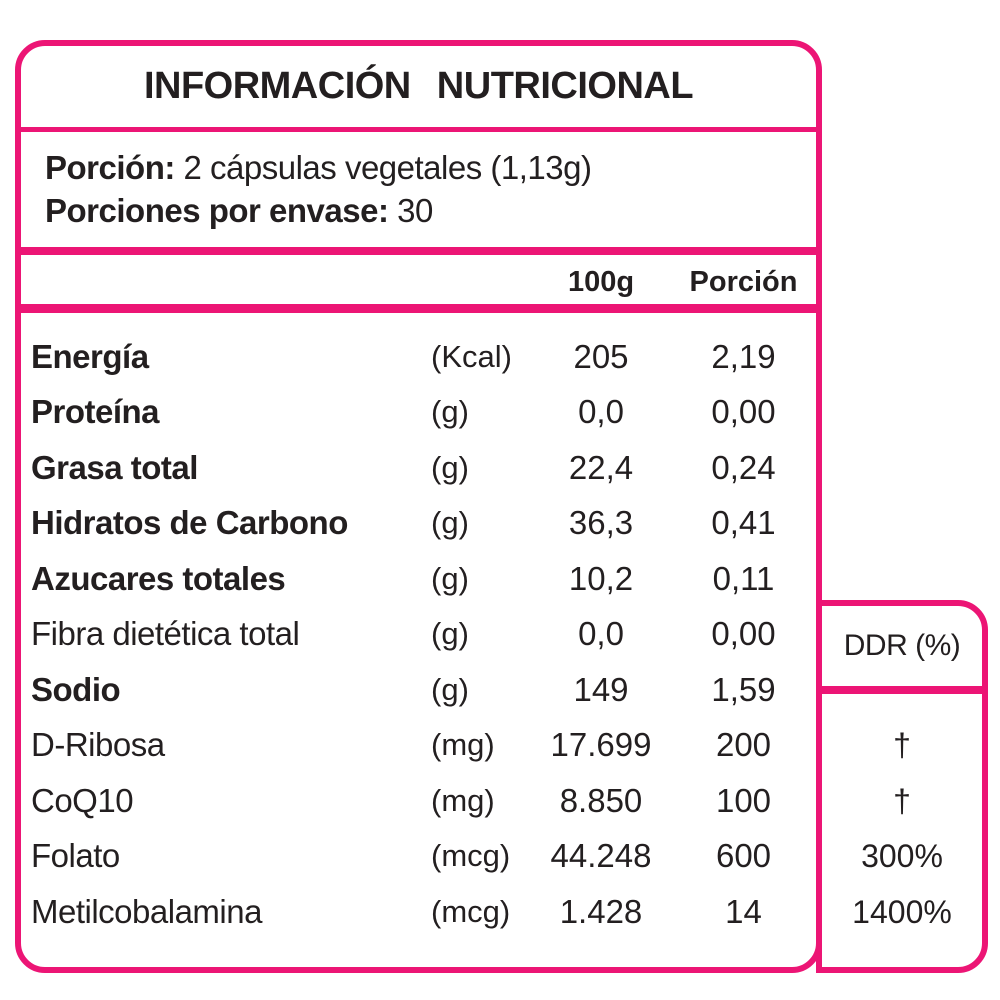 The image size is (1000, 1000). Describe the element at coordinates (82, 800) in the screenshot. I see `nutrient-label: CoQ10` at that location.